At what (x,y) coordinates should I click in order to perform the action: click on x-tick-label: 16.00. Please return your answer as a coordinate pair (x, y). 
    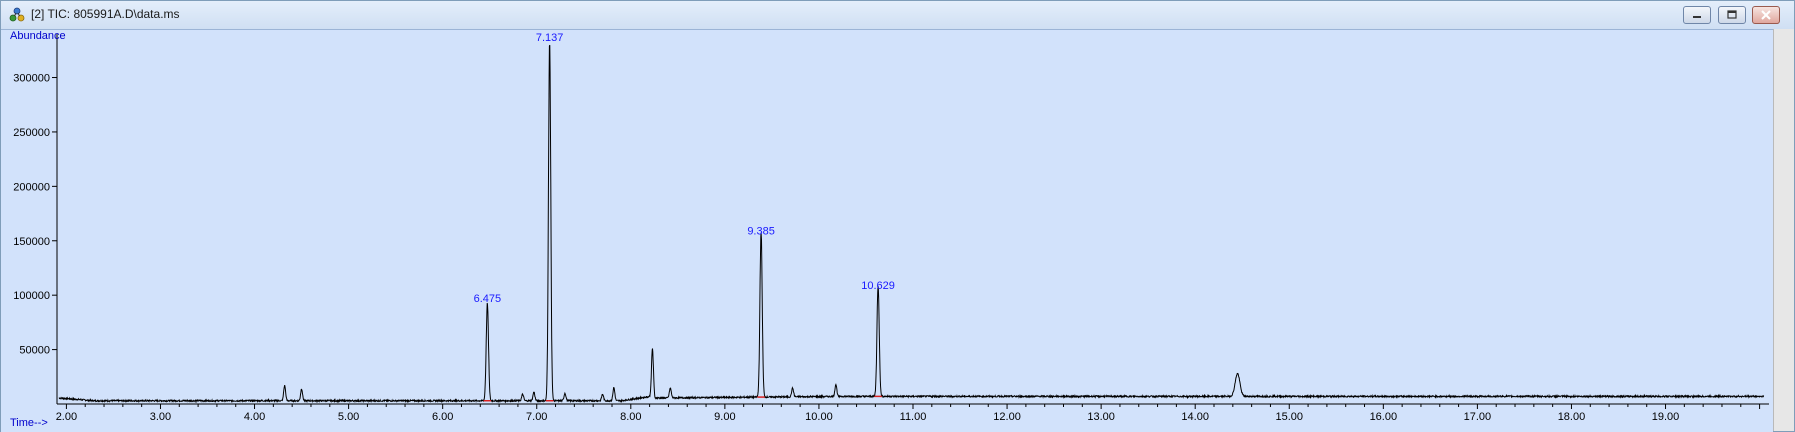
    Looking at the image, I should click on (1384, 417).